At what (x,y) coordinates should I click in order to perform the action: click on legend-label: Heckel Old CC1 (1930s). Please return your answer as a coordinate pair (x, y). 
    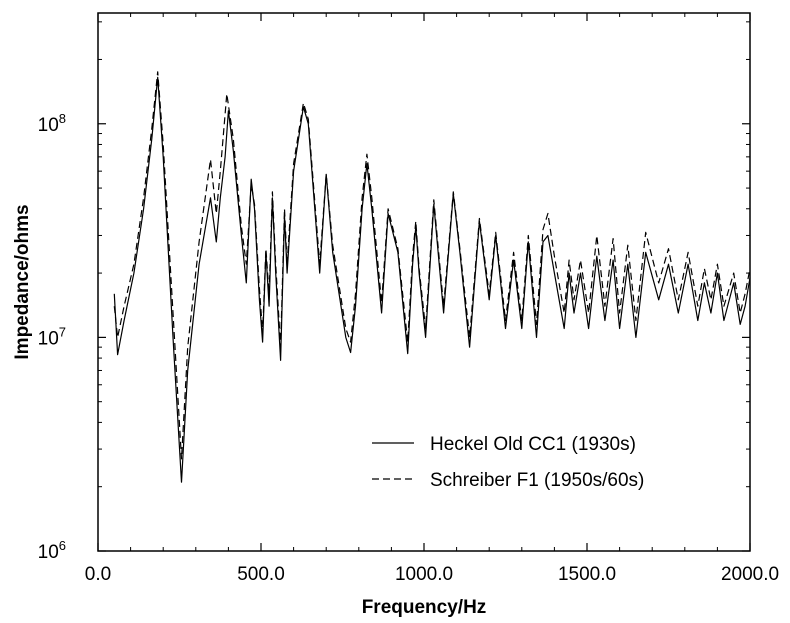
    Looking at the image, I should click on (533, 444).